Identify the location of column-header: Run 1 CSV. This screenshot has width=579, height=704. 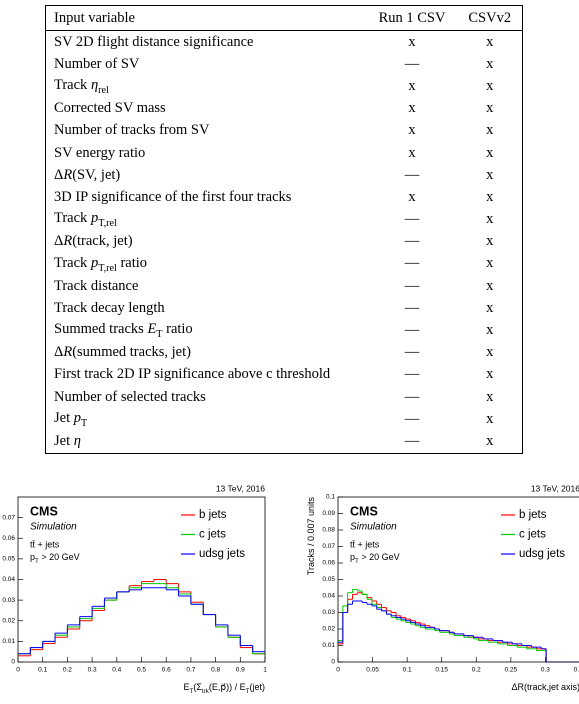
(412, 18).